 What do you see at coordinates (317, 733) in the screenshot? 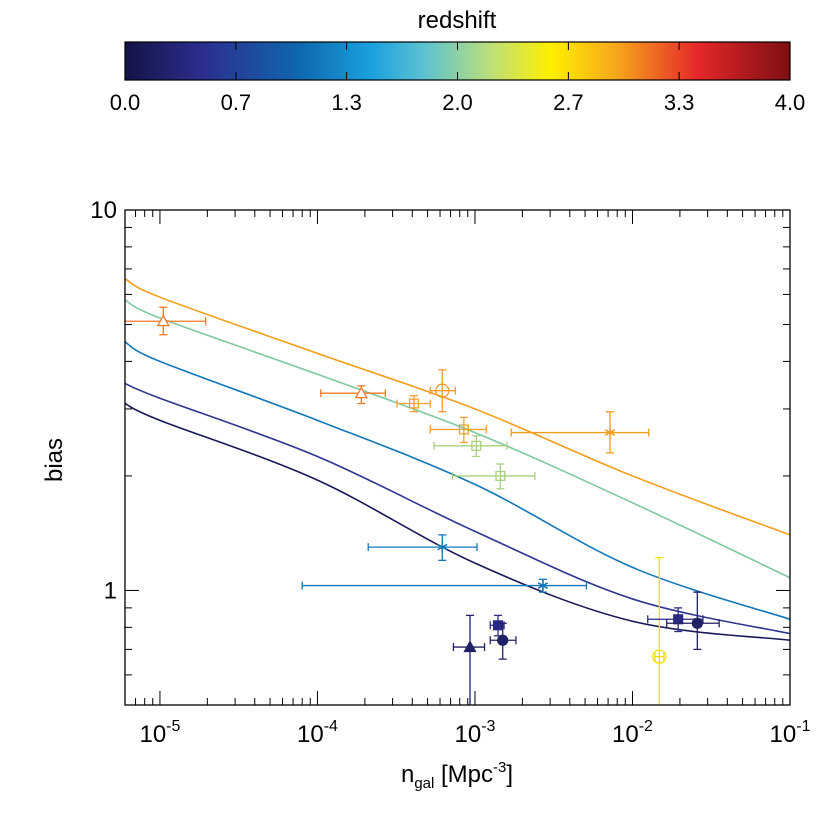
I see `x-tick-label: 10⁻⁴` at bounding box center [317, 733].